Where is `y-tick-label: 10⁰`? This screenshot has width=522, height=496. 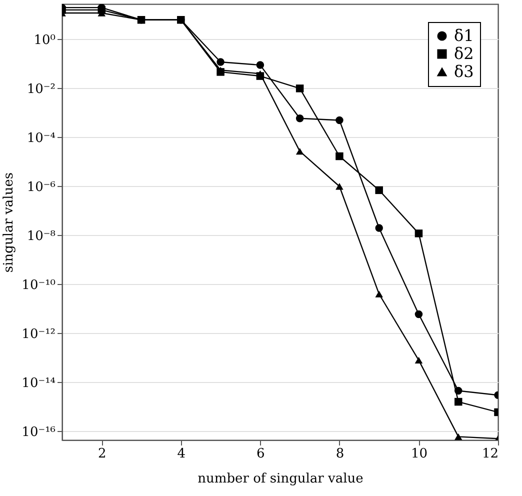 y-tick-label: 10⁰ is located at coordinates (45, 40).